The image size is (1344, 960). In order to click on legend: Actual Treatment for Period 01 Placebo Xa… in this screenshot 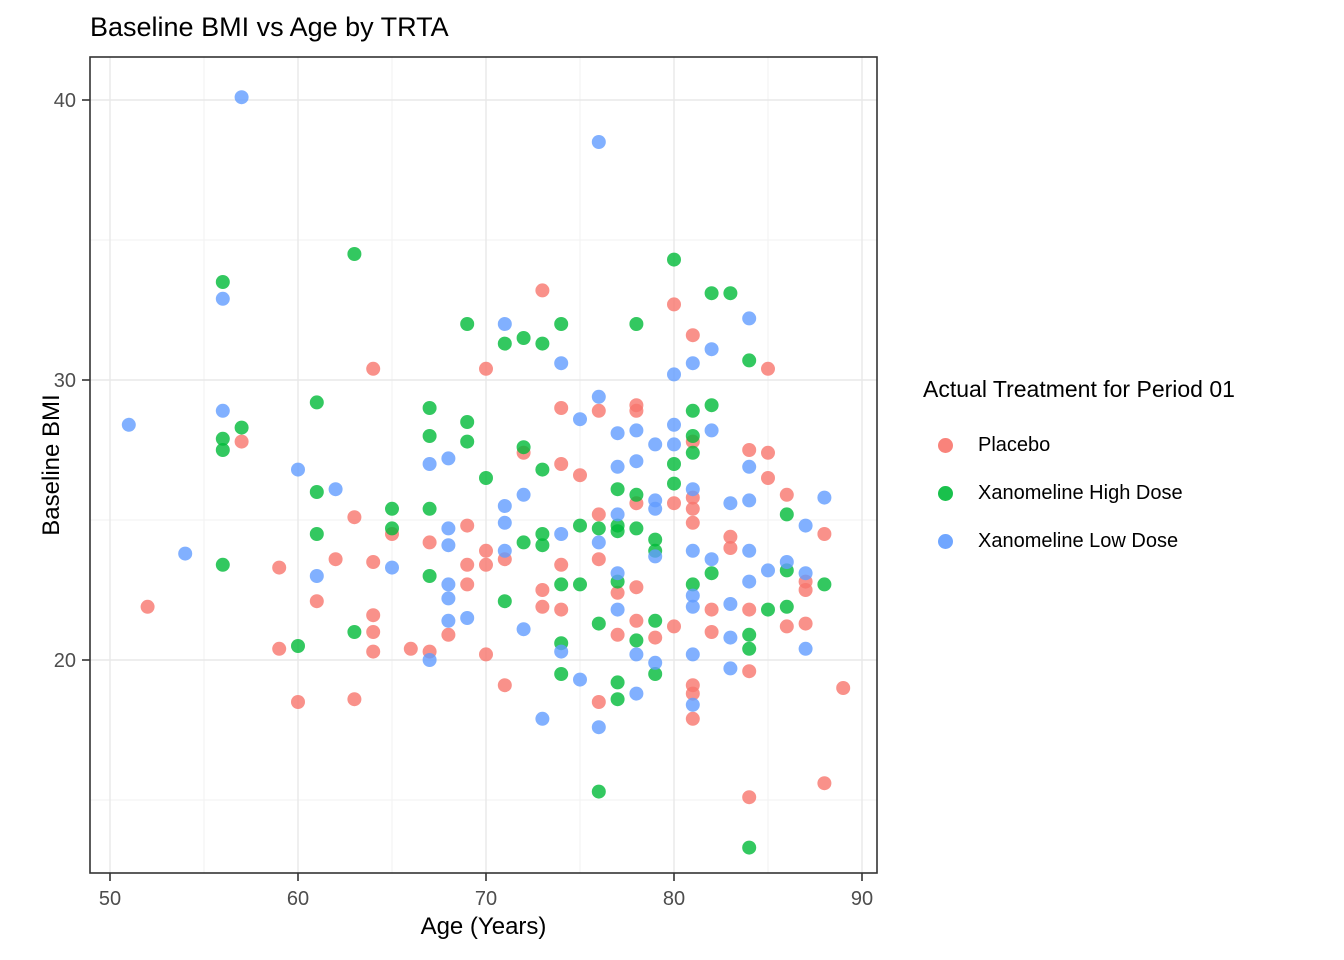, I will do `click(1079, 470)`.